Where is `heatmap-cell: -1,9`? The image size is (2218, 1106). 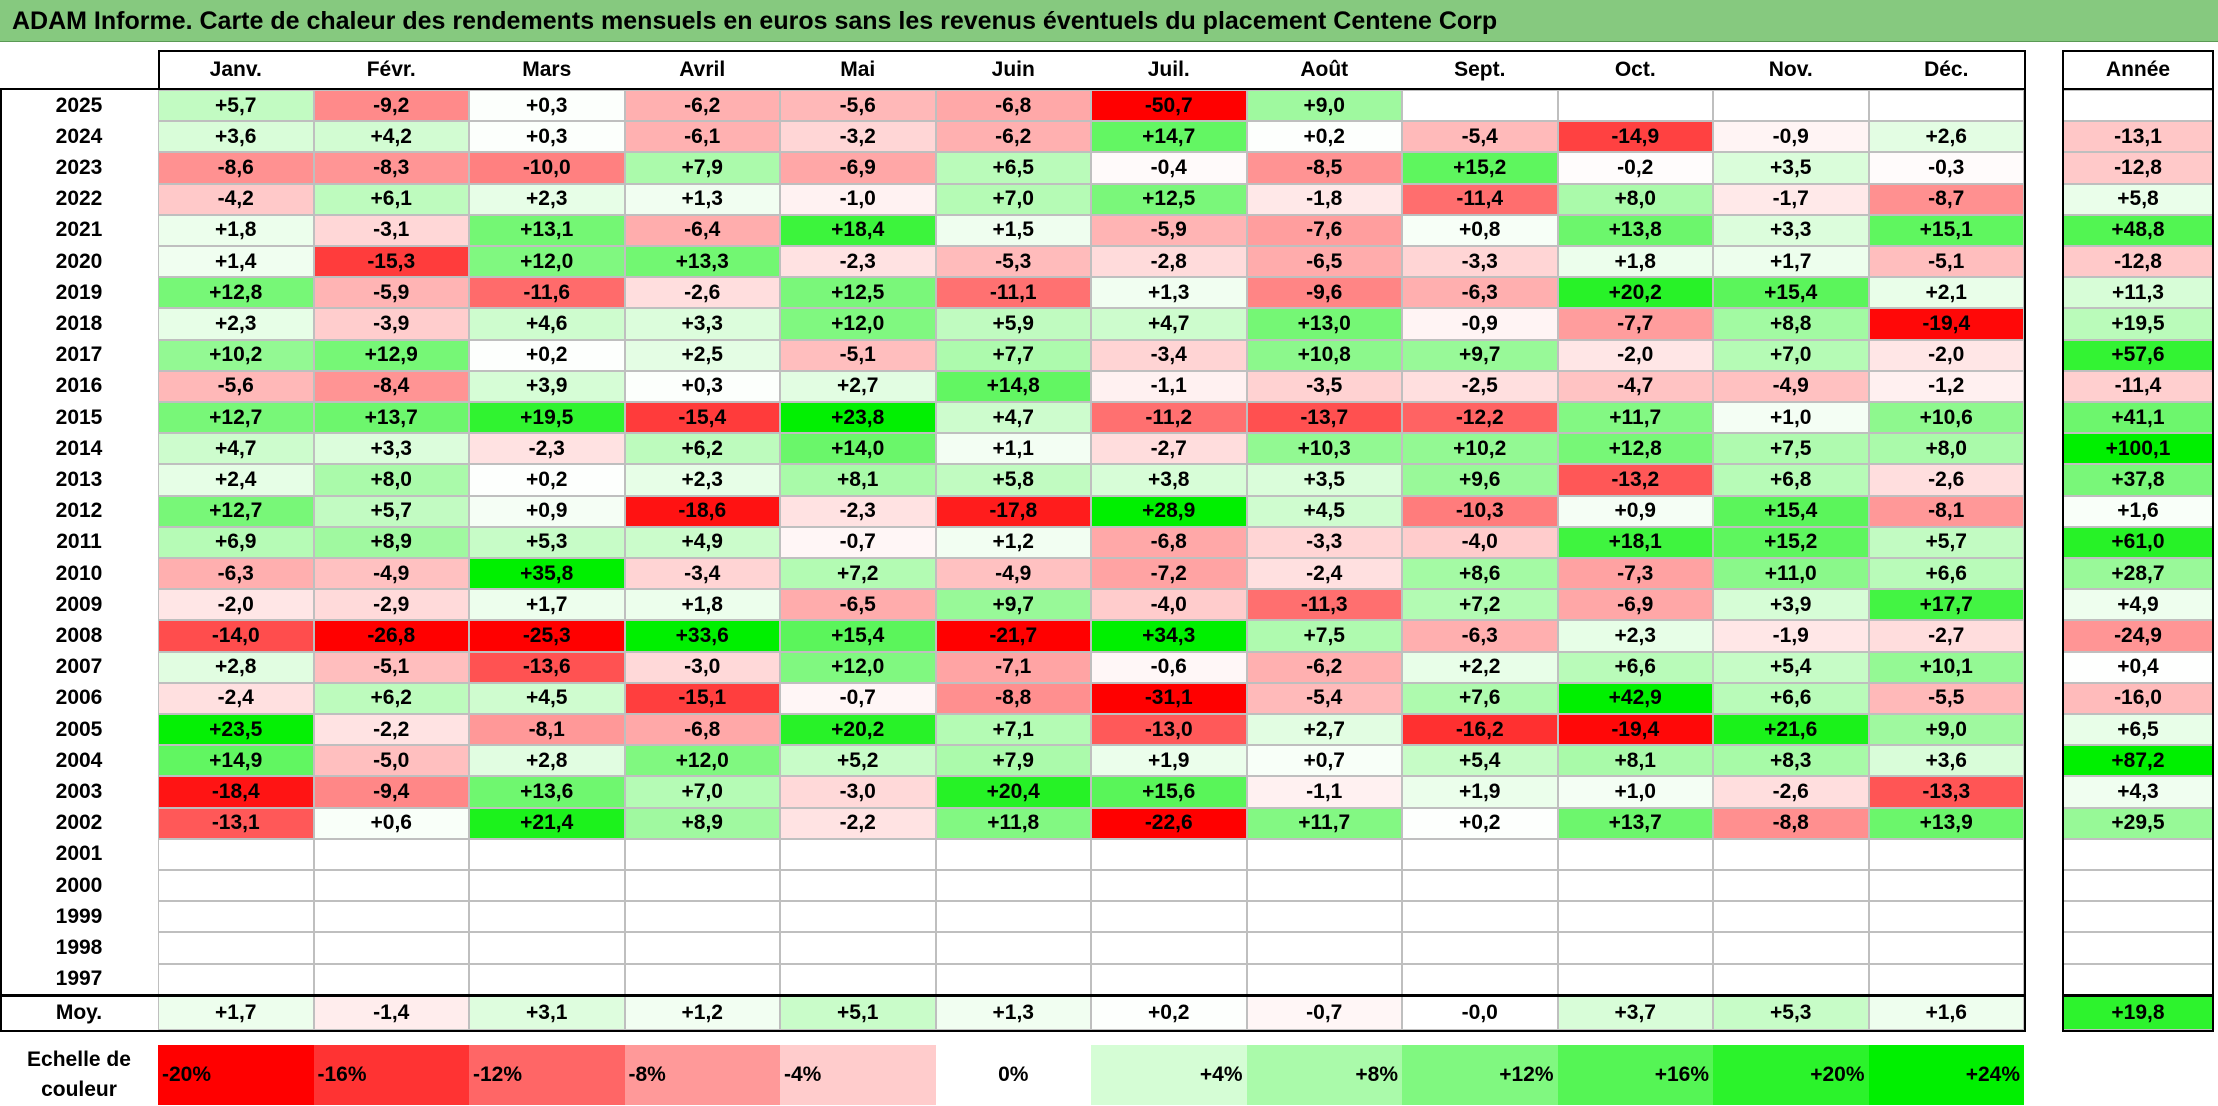 heatmap-cell: -1,9 is located at coordinates (1791, 636).